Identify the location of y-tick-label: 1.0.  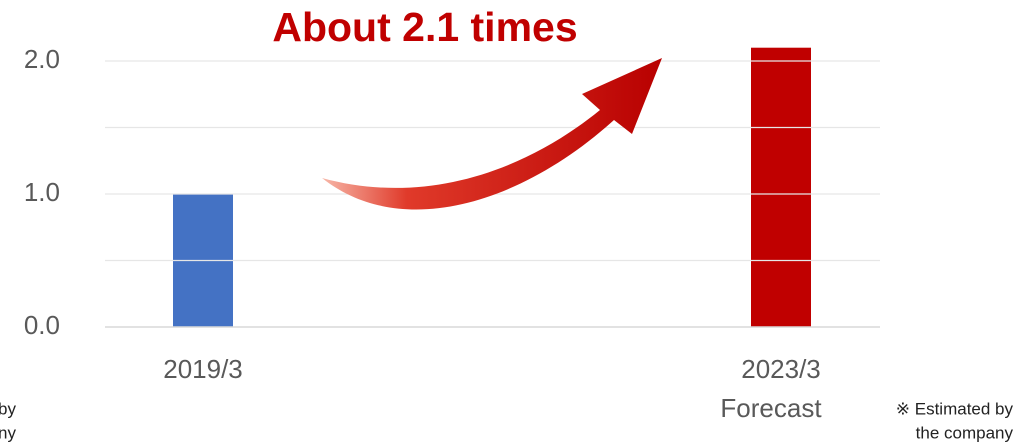
(42, 192).